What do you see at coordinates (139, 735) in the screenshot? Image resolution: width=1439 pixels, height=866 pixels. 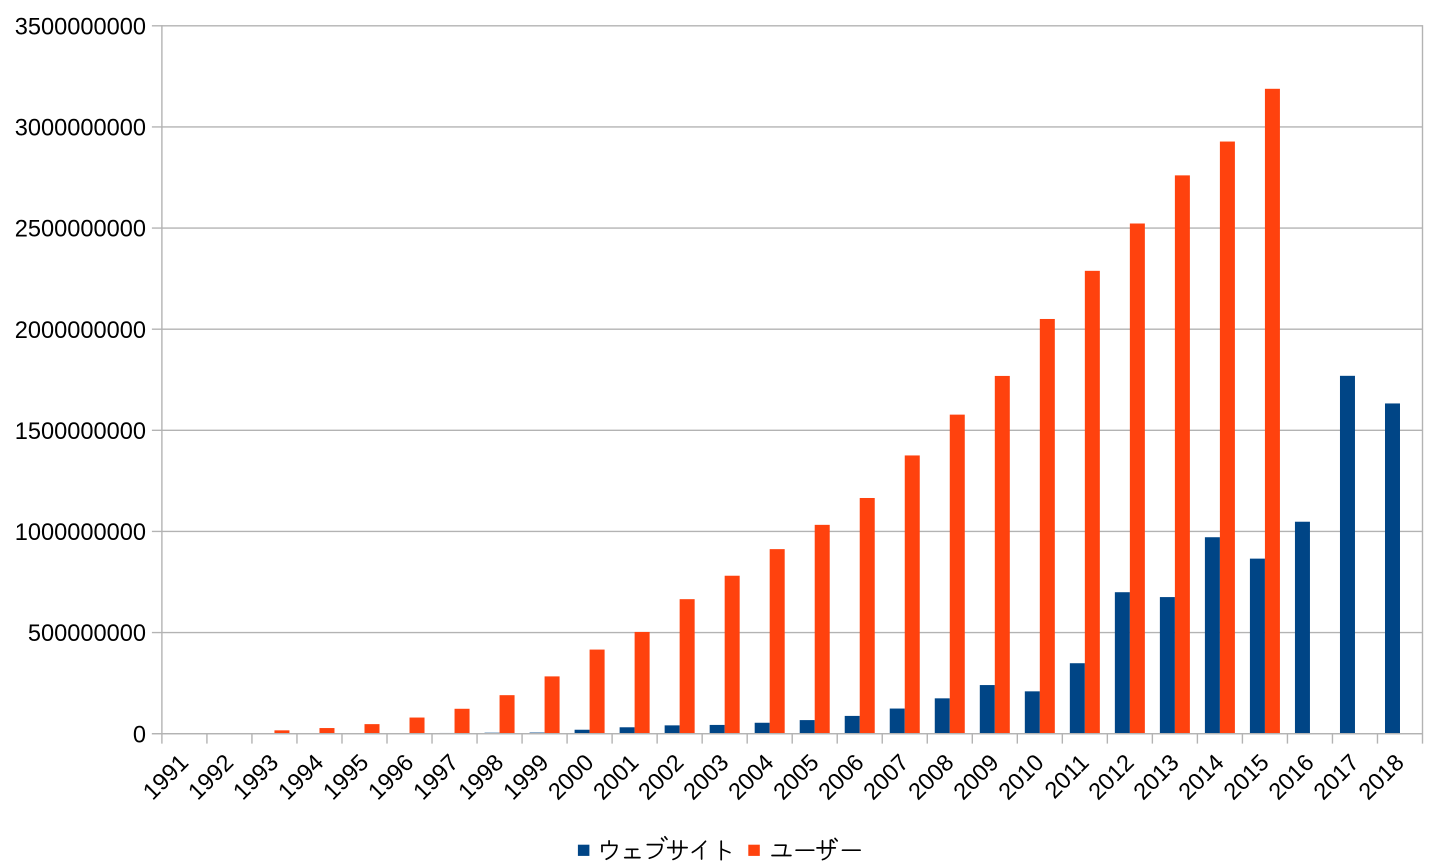 I see `svg-text: 0` at bounding box center [139, 735].